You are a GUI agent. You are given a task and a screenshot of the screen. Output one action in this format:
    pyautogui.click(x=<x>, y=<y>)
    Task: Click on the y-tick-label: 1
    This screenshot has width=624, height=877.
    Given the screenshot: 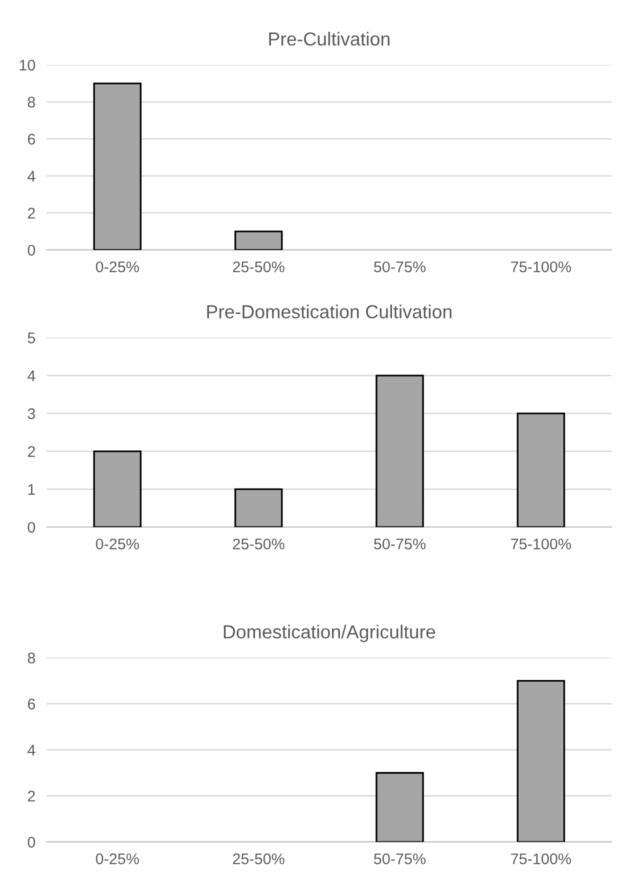 What is the action you would take?
    pyautogui.click(x=31, y=489)
    